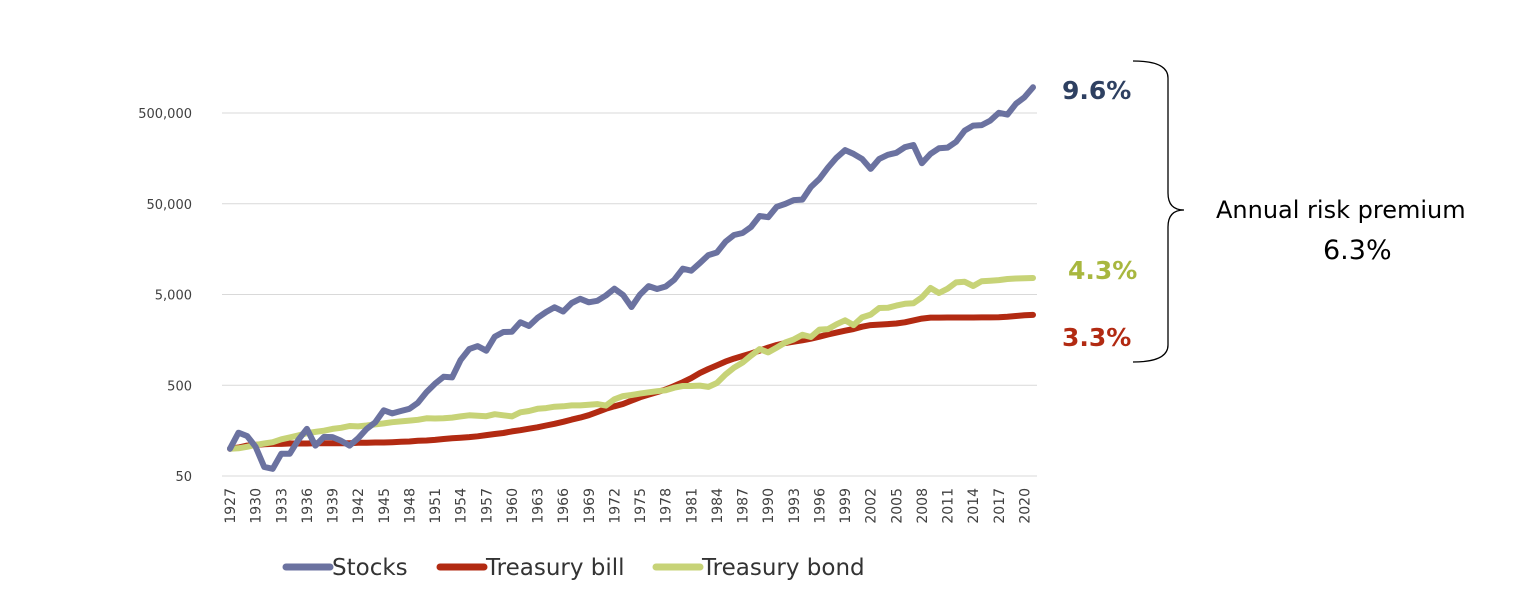  Describe the element at coordinates (718, 506) in the screenshot. I see `x-tick-label: 1984` at that location.